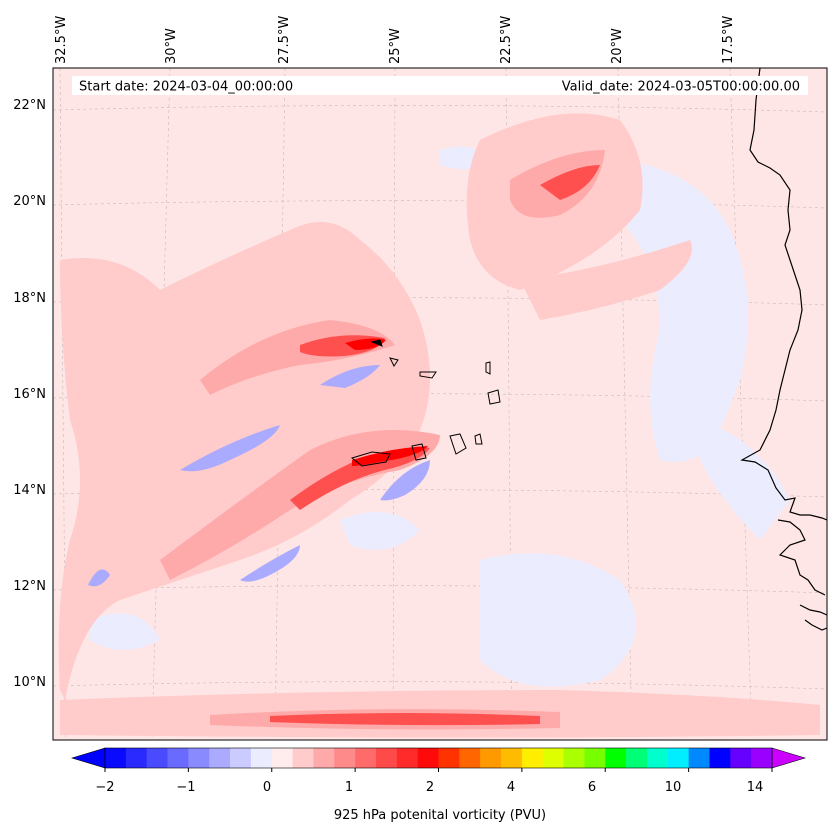 This screenshot has width=837, height=836. What do you see at coordinates (29, 490) in the screenshot?
I see `lat-label-14n: 14°N` at bounding box center [29, 490].